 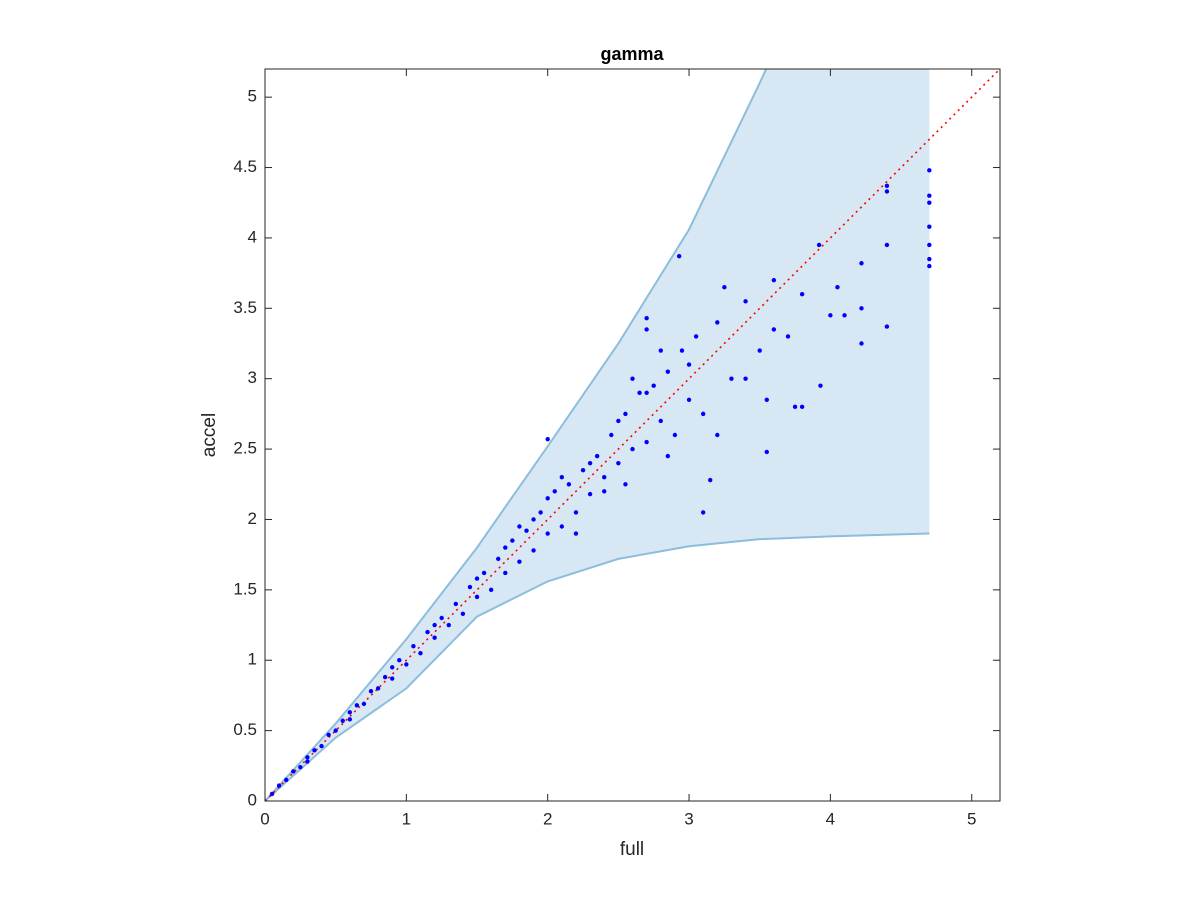 What do you see at coordinates (245, 729) in the screenshot?
I see `y-tick-label: 0.5` at bounding box center [245, 729].